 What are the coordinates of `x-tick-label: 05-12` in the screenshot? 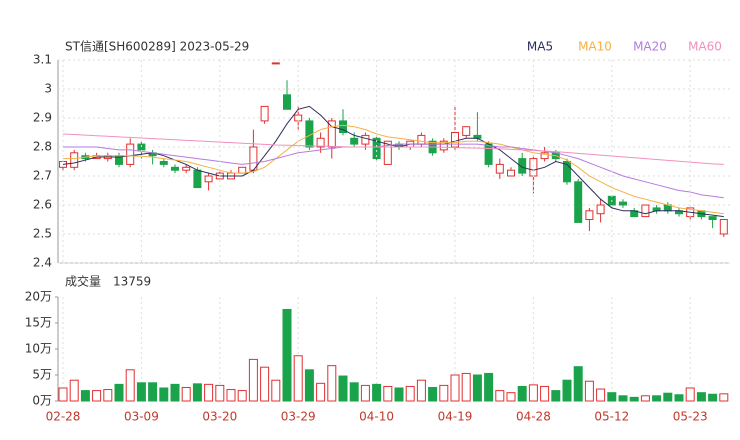 It's located at (611, 417).